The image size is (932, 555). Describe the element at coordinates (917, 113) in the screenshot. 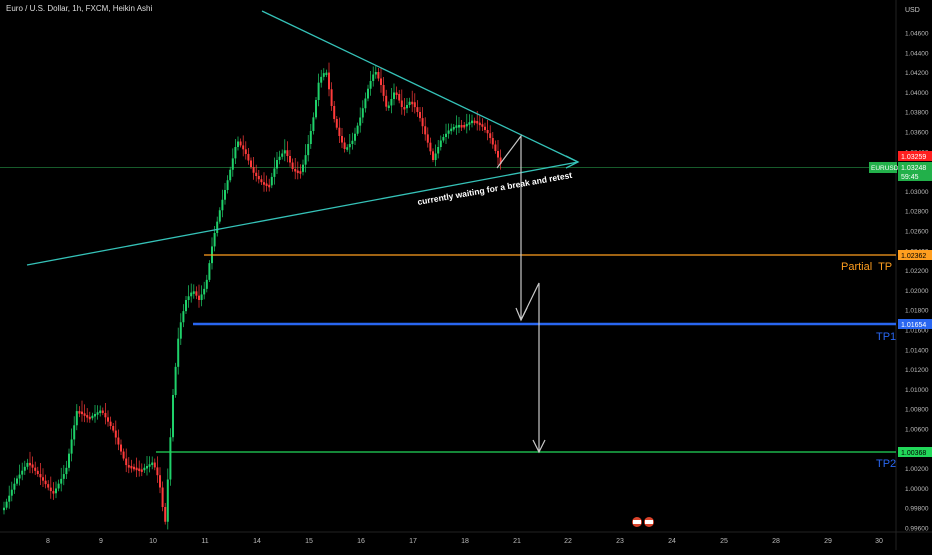

I see `y-tick-label: 1.03800` at that location.